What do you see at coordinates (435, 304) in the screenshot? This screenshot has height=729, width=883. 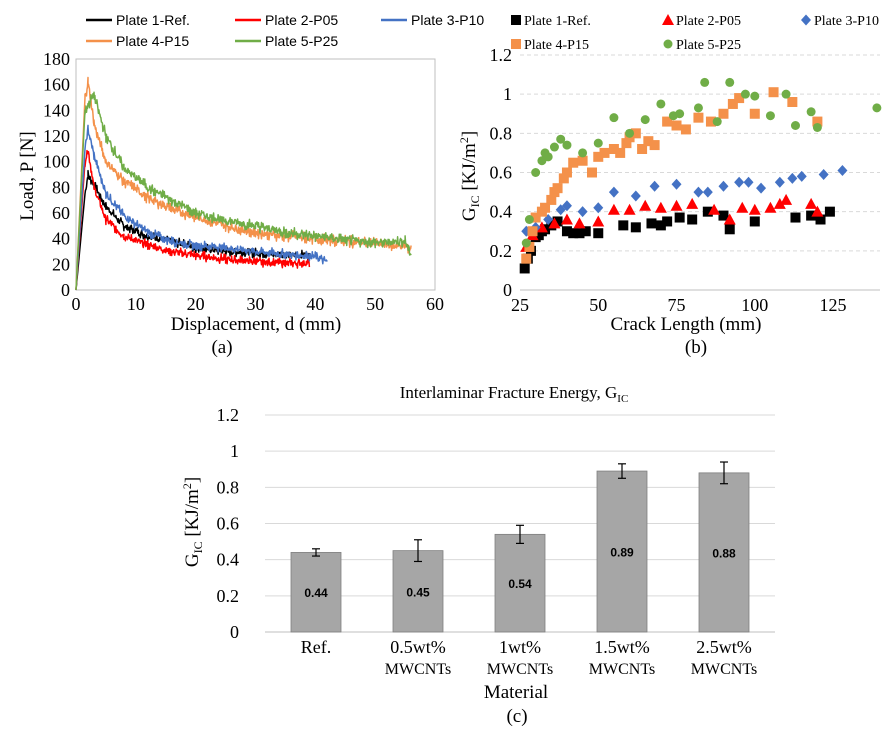 I see `x-tick-label: 60` at bounding box center [435, 304].